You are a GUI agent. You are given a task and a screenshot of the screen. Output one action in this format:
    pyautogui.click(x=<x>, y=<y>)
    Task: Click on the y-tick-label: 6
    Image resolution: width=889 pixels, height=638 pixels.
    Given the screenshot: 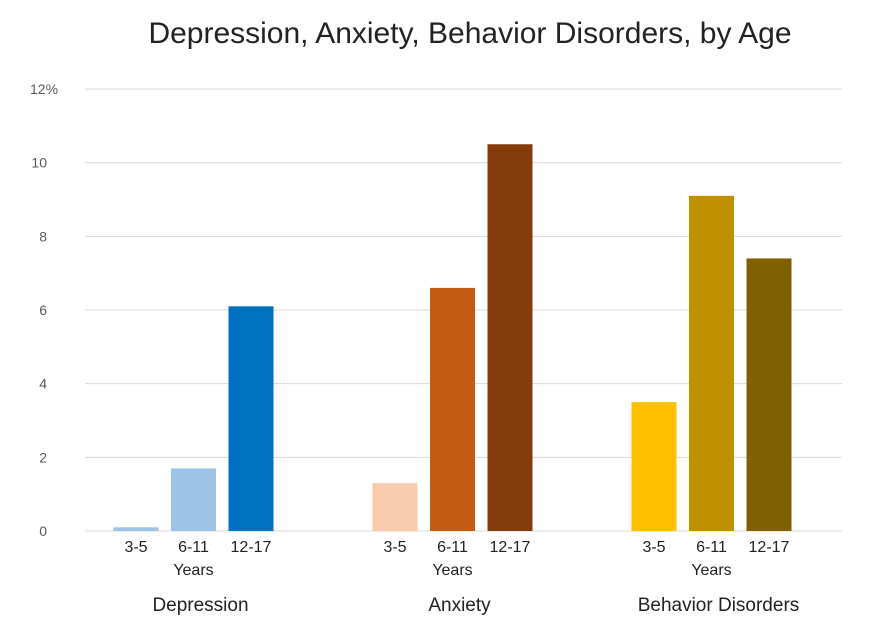 What is the action you would take?
    pyautogui.click(x=43, y=310)
    